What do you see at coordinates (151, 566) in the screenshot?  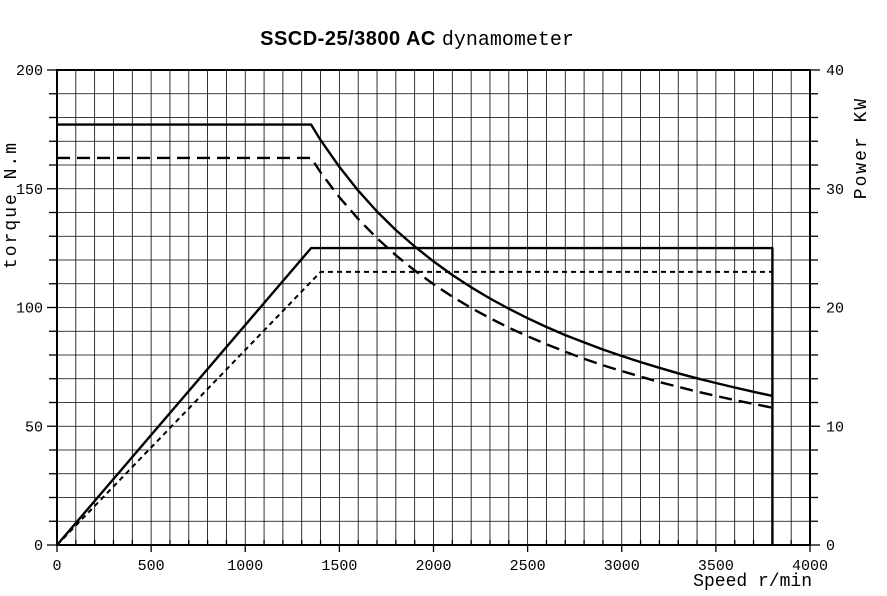 I see `x-tick-label: 500` at bounding box center [151, 566].